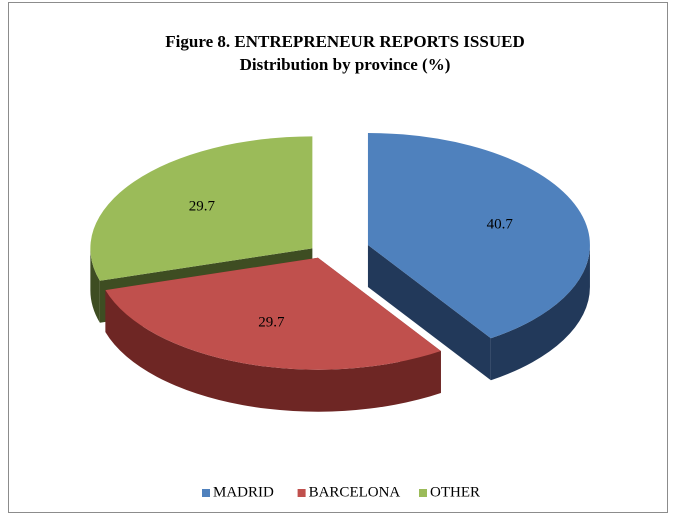 The image size is (679, 514). Describe the element at coordinates (345, 64) in the screenshot. I see `chart-subtitle: Distribution by province (%)` at that location.